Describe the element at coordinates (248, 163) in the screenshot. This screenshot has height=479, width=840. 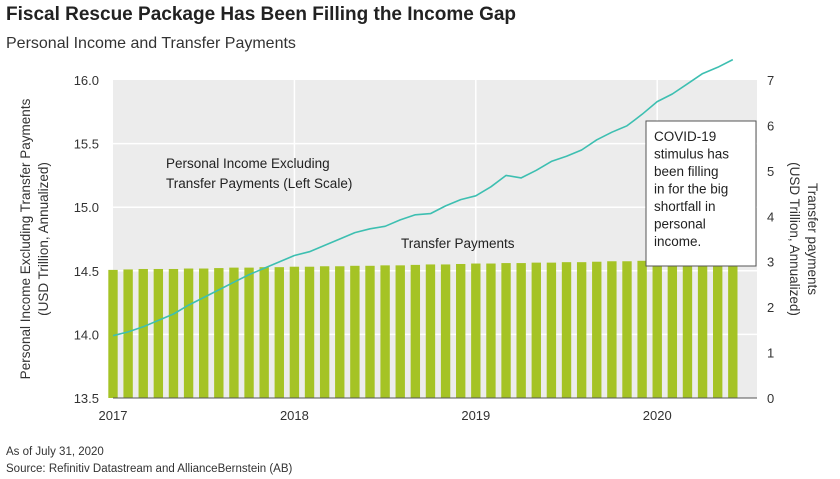
I see `line-series-label: Personal Income Excluding` at that location.